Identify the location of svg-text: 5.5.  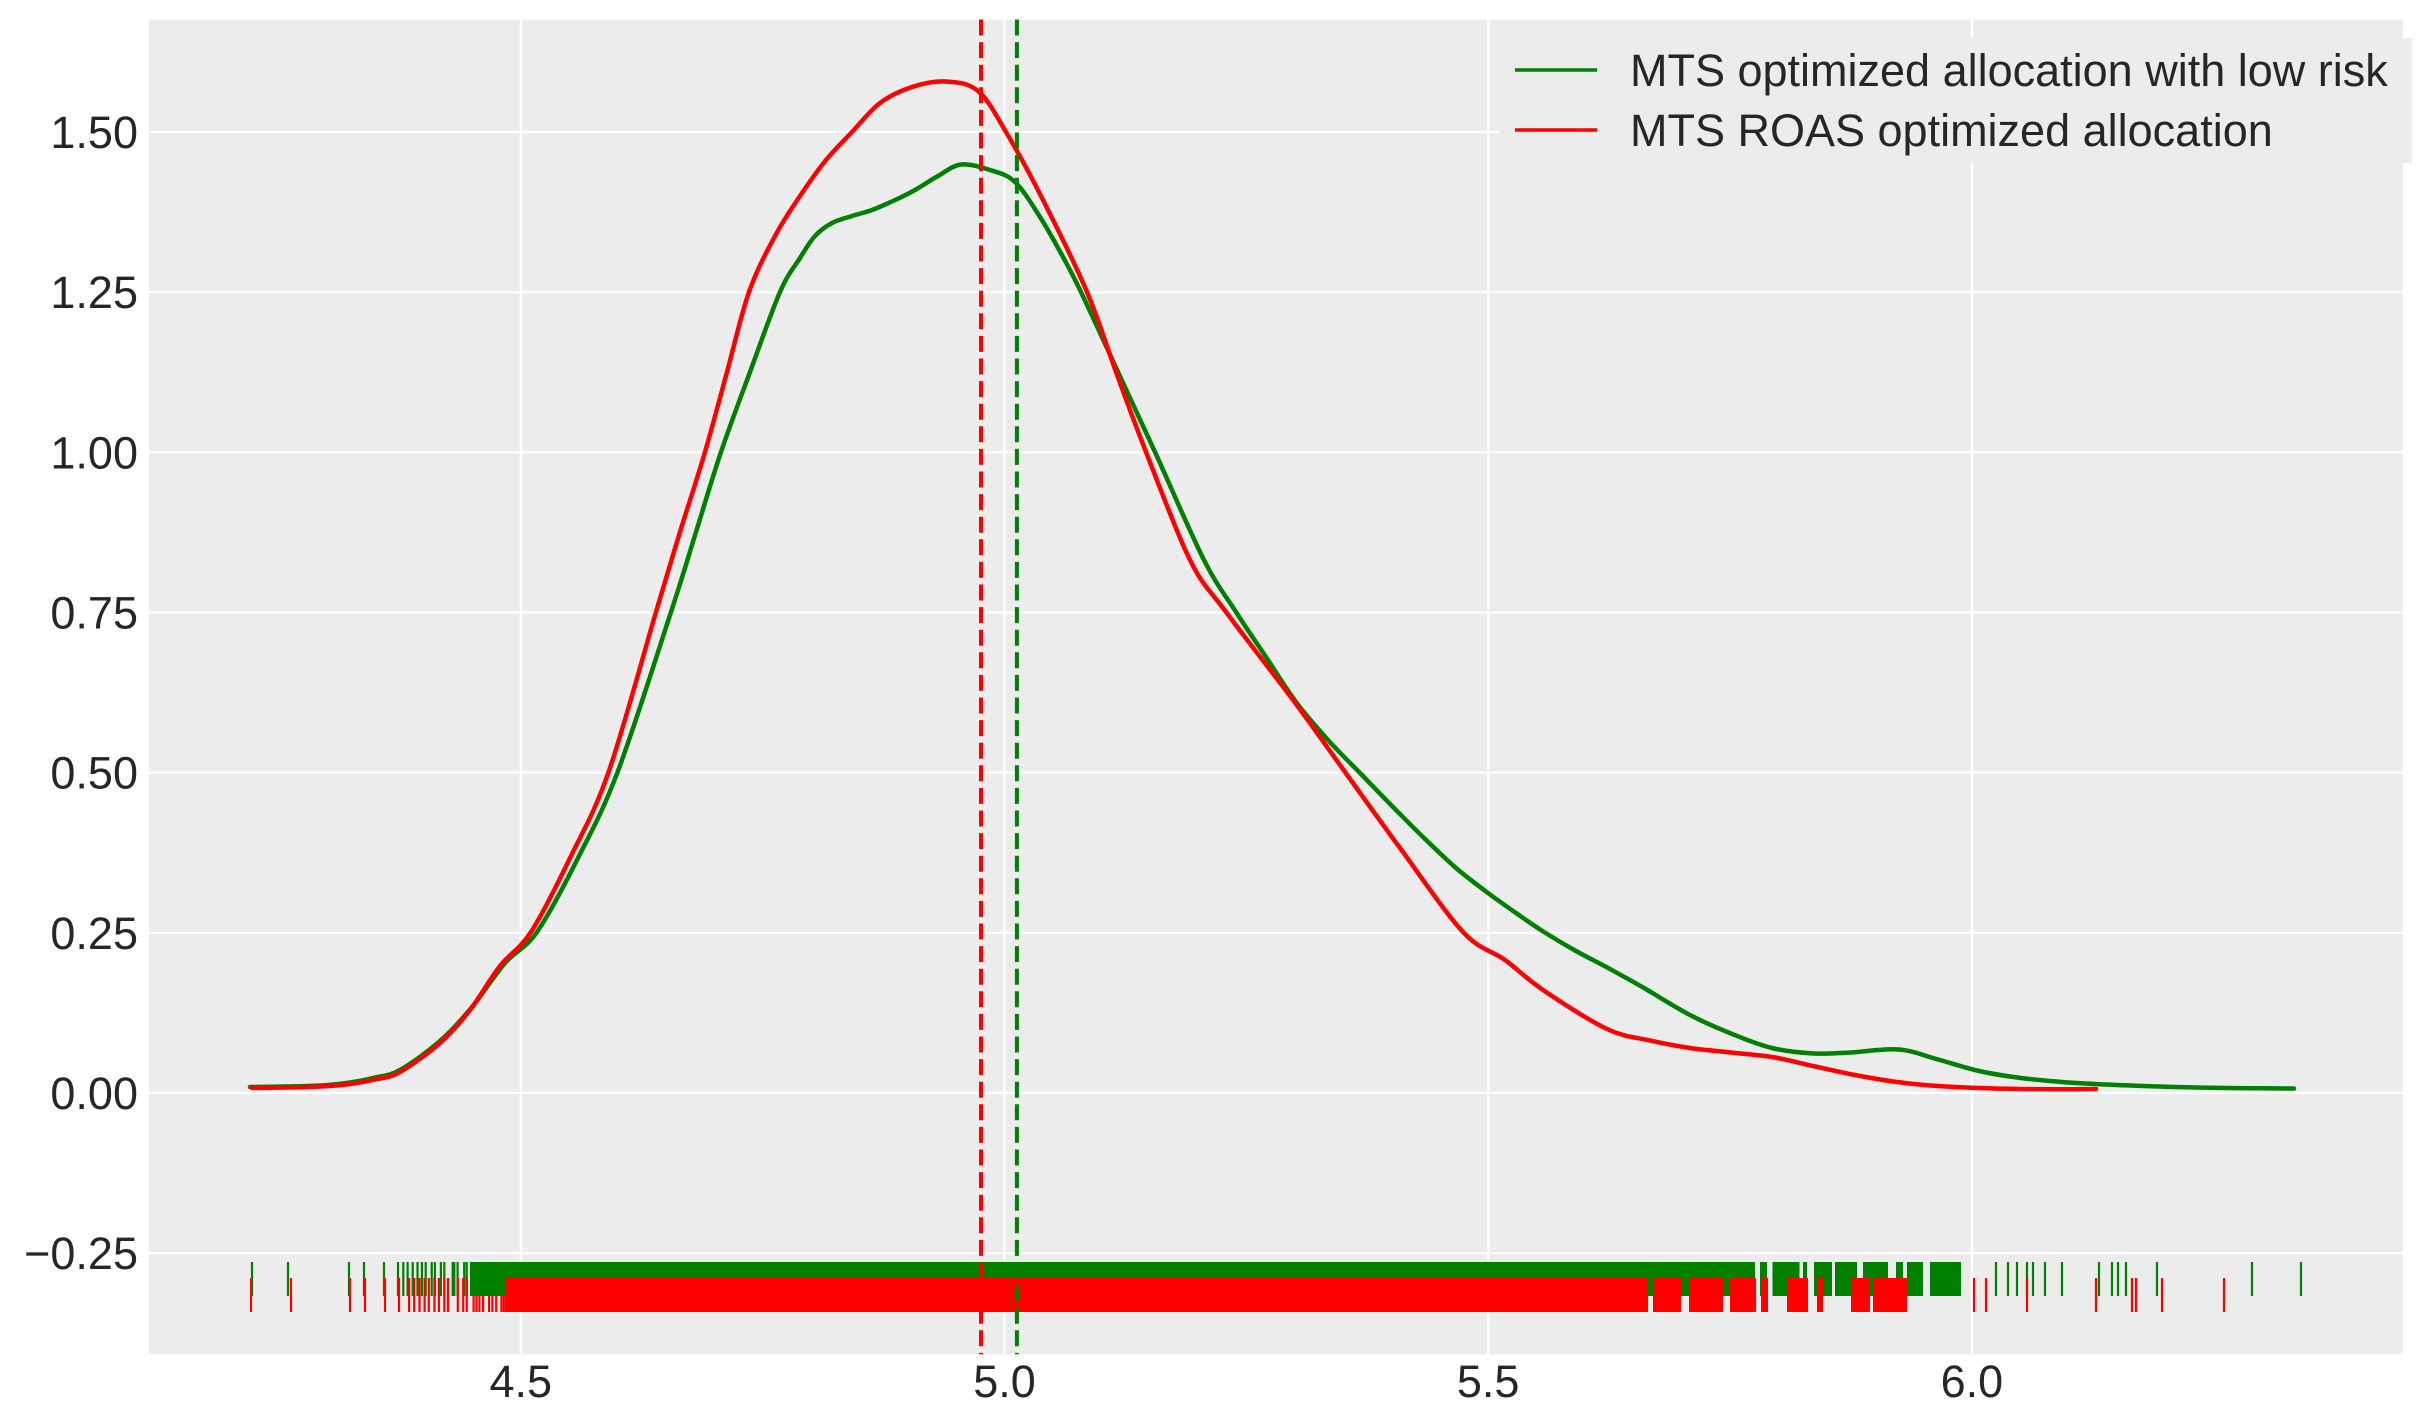
(1488, 1381).